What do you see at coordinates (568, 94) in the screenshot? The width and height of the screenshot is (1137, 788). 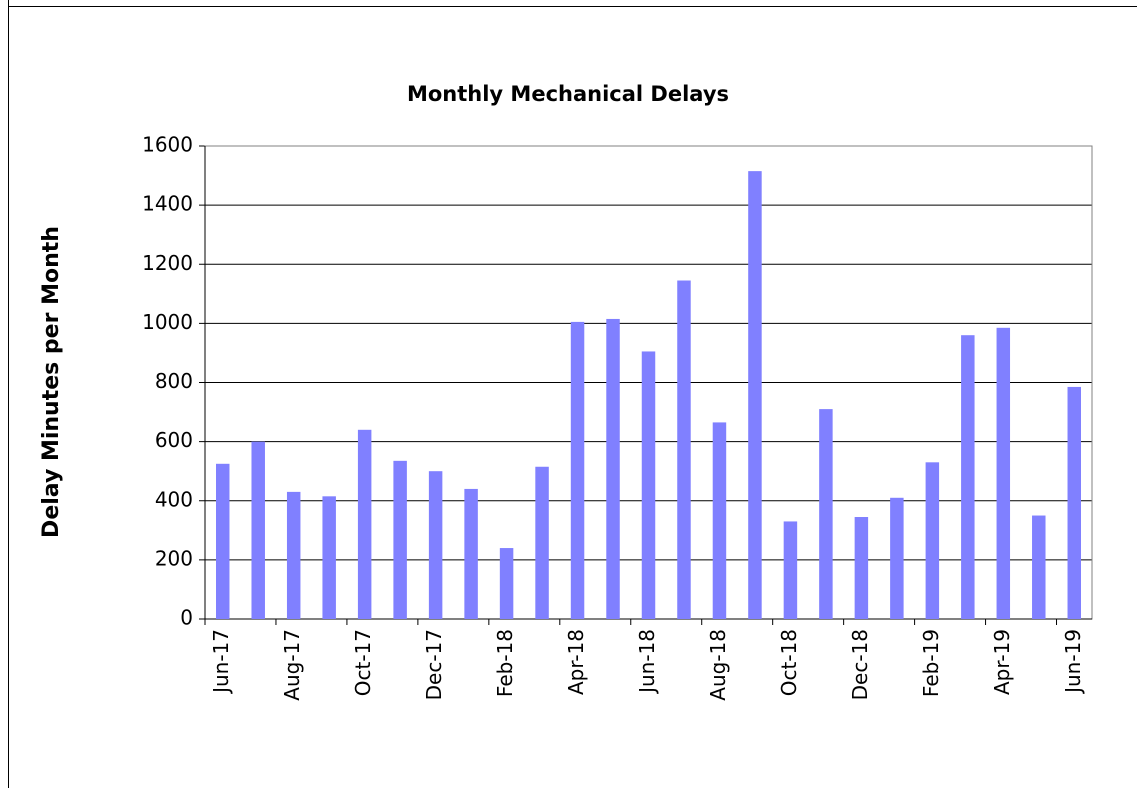 I see `chart-title: Monthly Mechanical Delays` at bounding box center [568, 94].